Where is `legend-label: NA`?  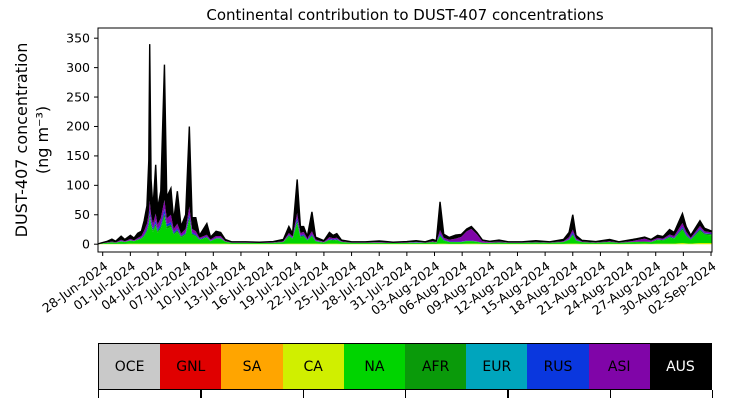 legend-label: NA is located at coordinates (374, 366).